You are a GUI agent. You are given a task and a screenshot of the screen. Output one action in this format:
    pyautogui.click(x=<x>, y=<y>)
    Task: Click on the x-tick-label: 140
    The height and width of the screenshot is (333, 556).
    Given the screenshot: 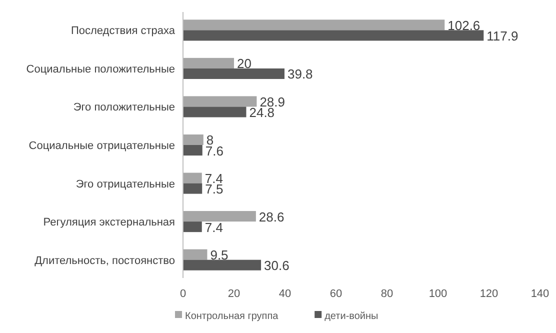 What is the action you would take?
    pyautogui.click(x=540, y=294)
    